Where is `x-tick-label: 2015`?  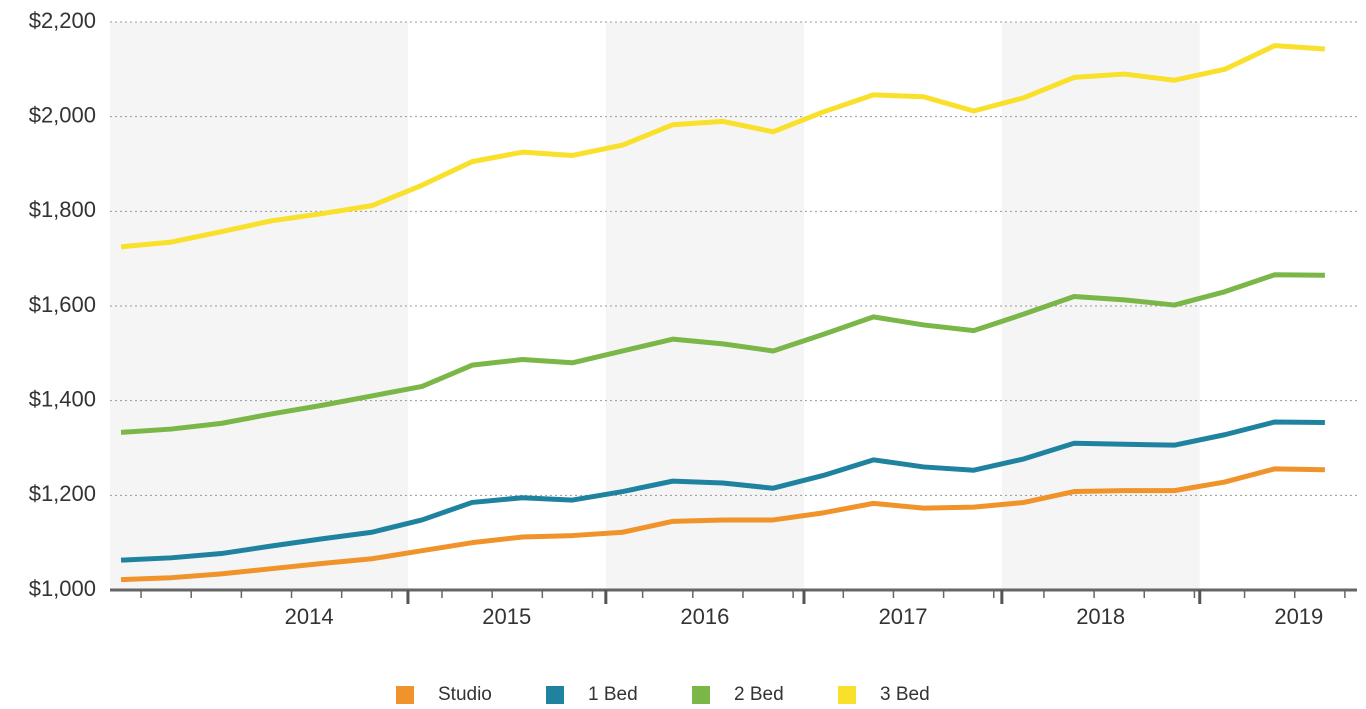 x-tick-label: 2015 is located at coordinates (506, 616).